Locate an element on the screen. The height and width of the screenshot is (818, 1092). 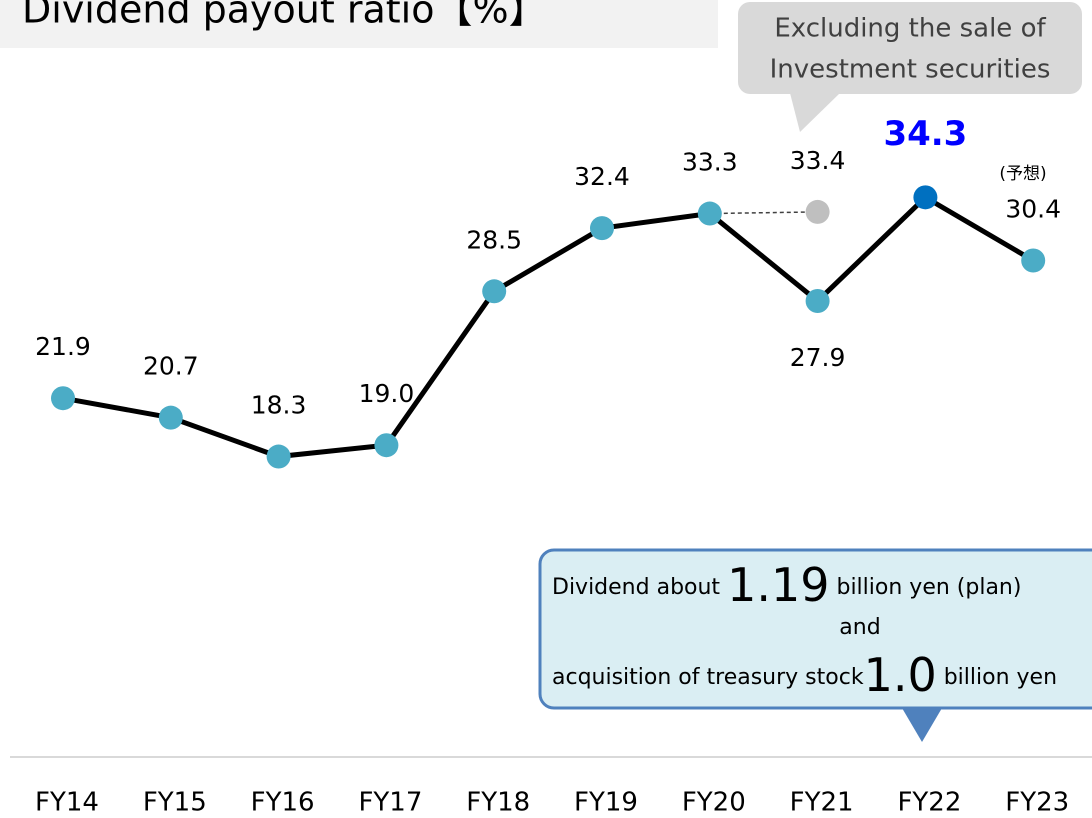
data-label: 34.3 is located at coordinates (925, 134).